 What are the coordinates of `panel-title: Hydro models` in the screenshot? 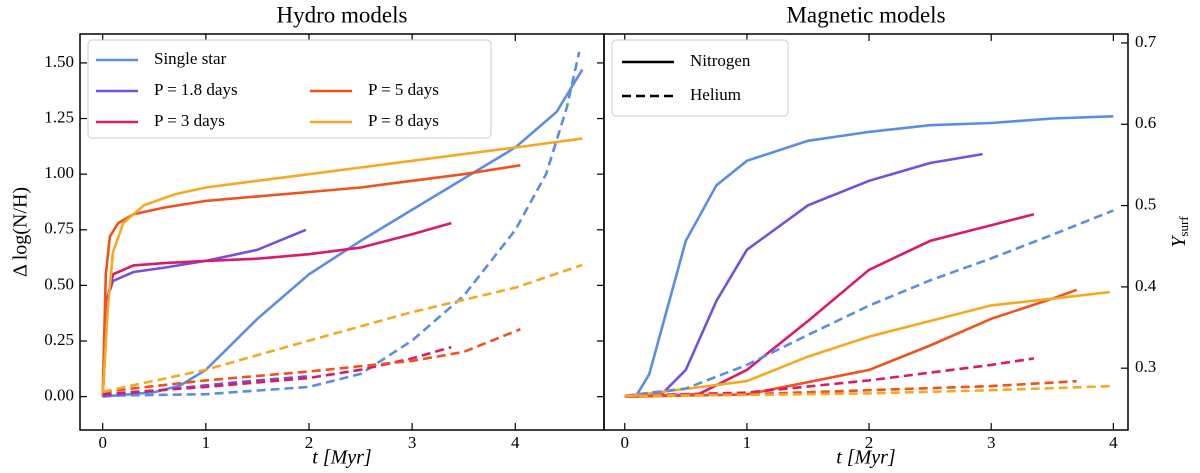 It's located at (342, 14).